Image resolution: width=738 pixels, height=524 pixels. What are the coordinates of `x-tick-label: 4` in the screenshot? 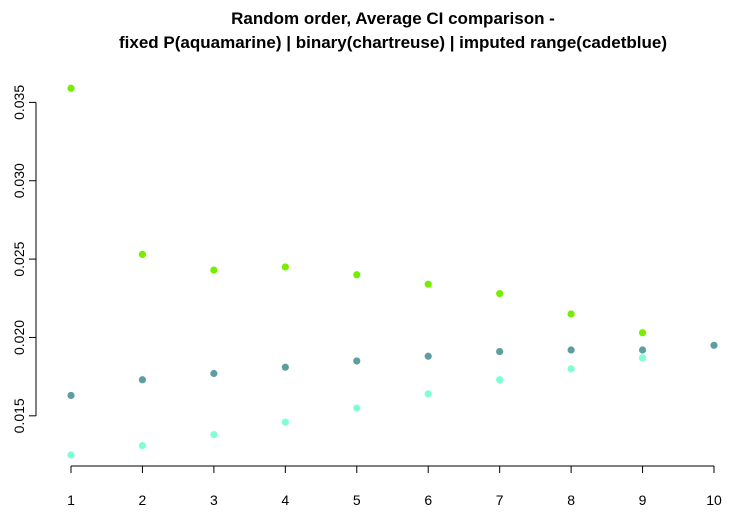 It's located at (285, 500).